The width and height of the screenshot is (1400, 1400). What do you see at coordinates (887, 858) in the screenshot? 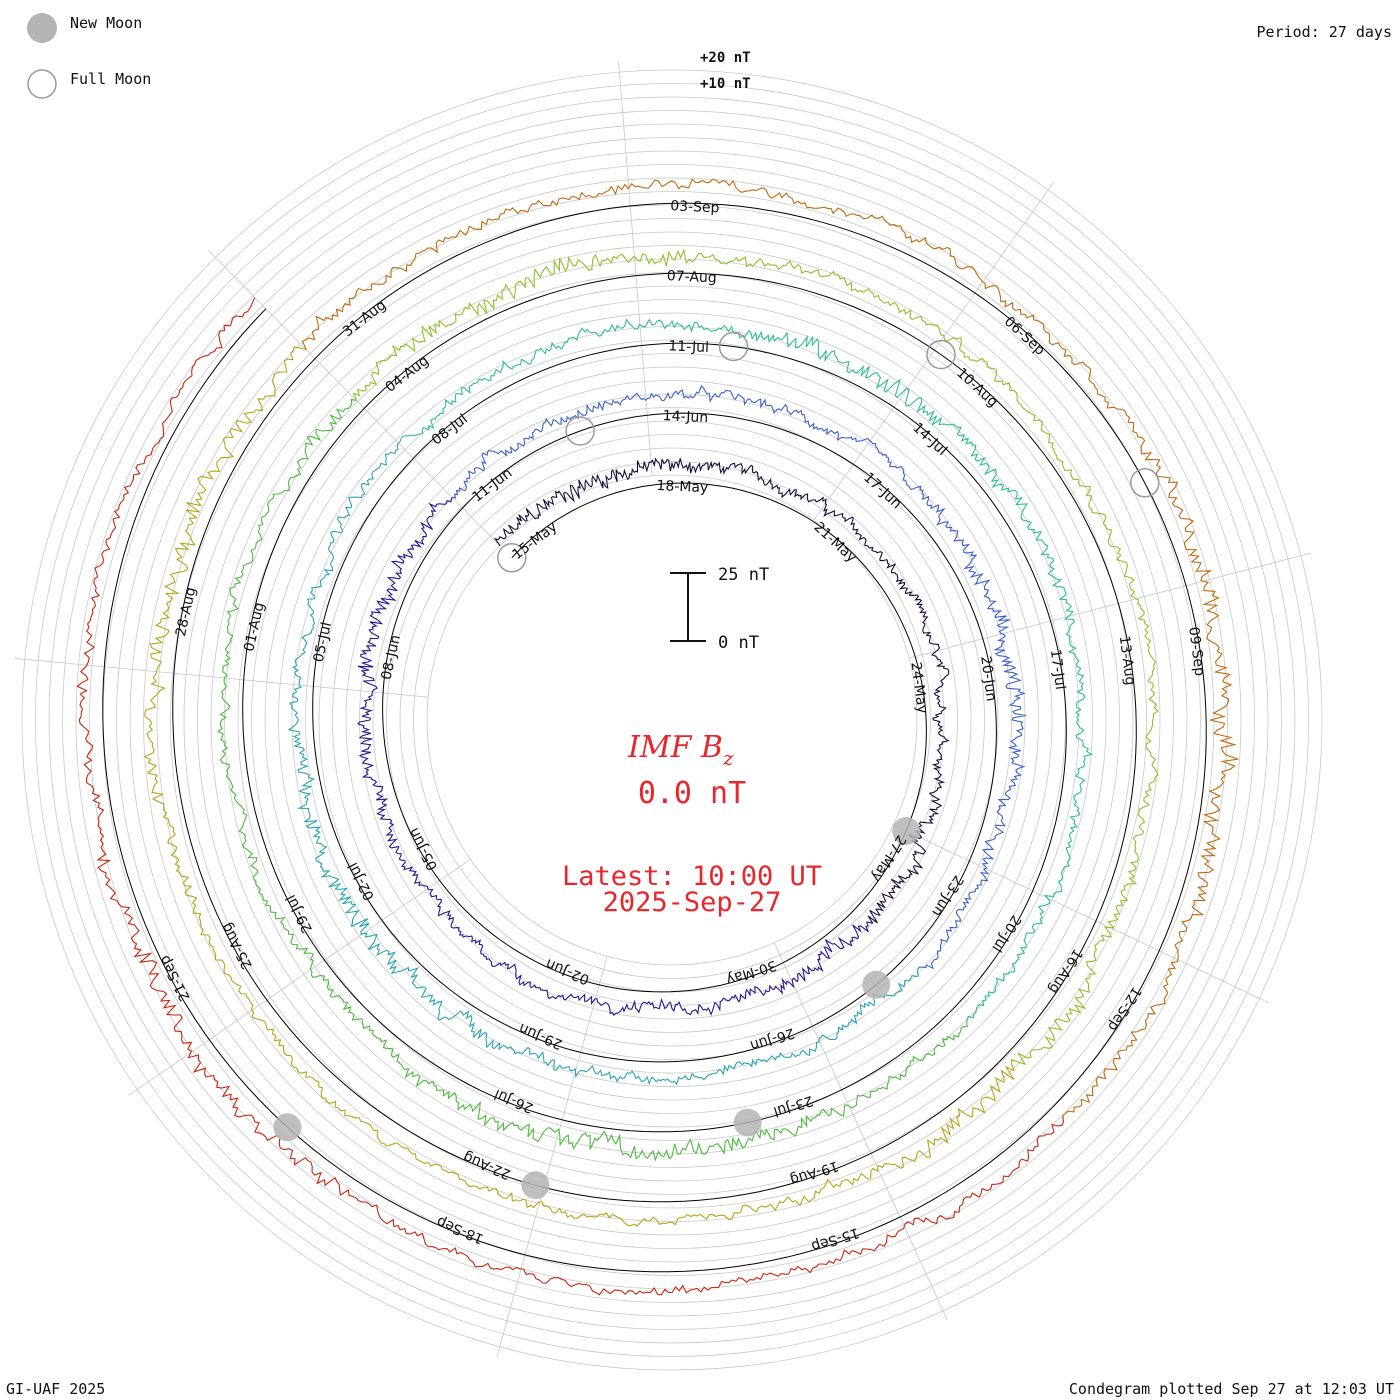
I see `date-label: 27-May` at bounding box center [887, 858].